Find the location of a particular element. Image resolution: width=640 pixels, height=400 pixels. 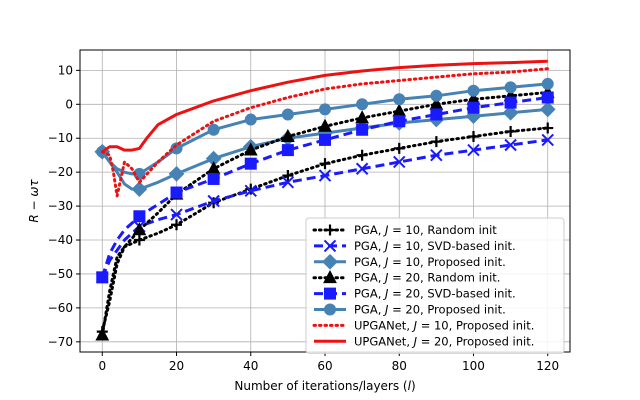

y-tick-label: −10 is located at coordinates (60, 138).